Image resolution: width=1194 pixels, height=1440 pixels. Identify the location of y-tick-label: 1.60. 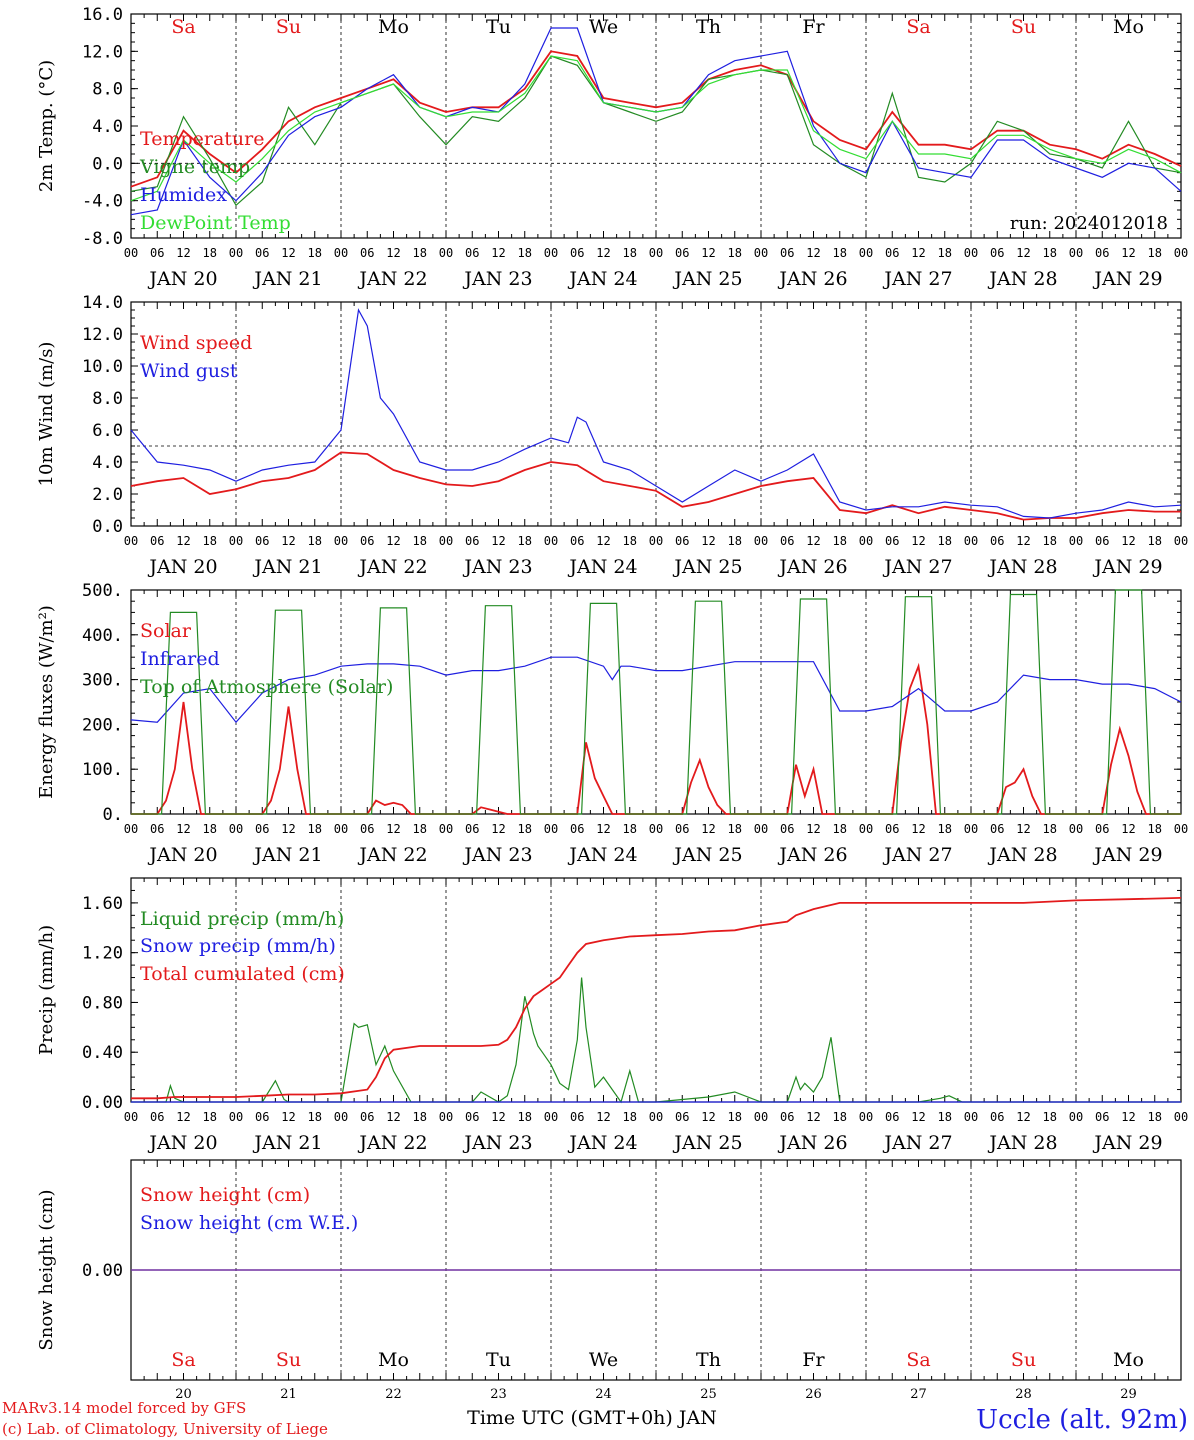
(102, 904).